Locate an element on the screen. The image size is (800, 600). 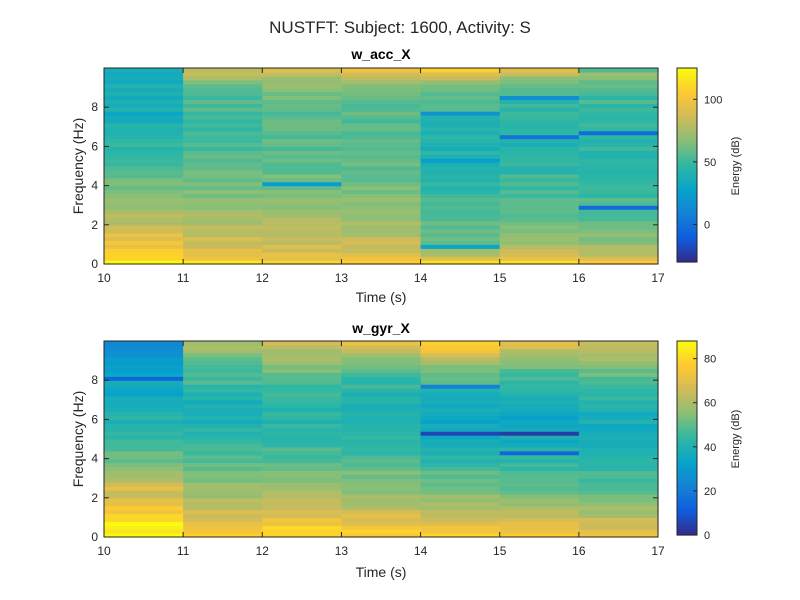
colorbar-tick-label: 0 is located at coordinates (707, 225).